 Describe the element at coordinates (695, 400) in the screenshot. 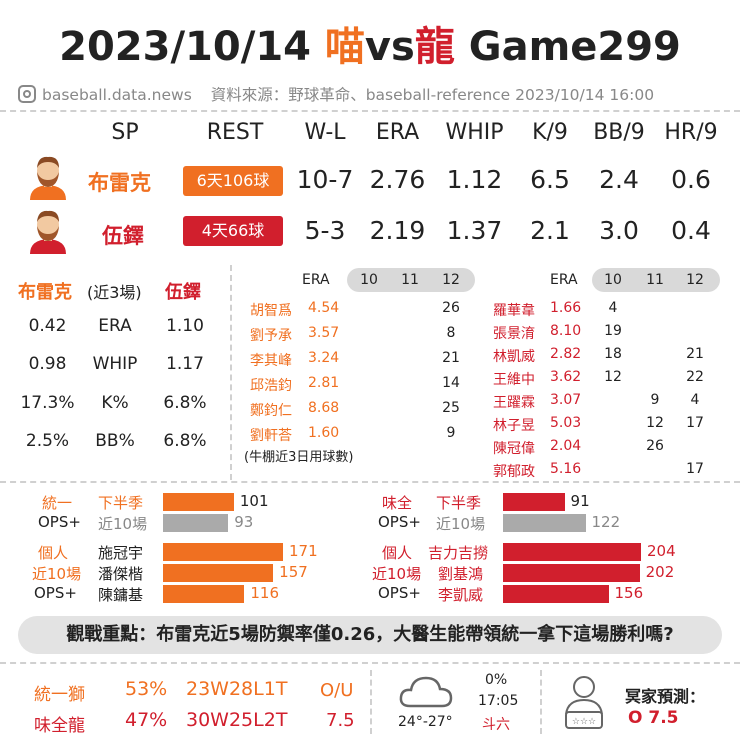

I see `bullpen-pitches: 4` at that location.